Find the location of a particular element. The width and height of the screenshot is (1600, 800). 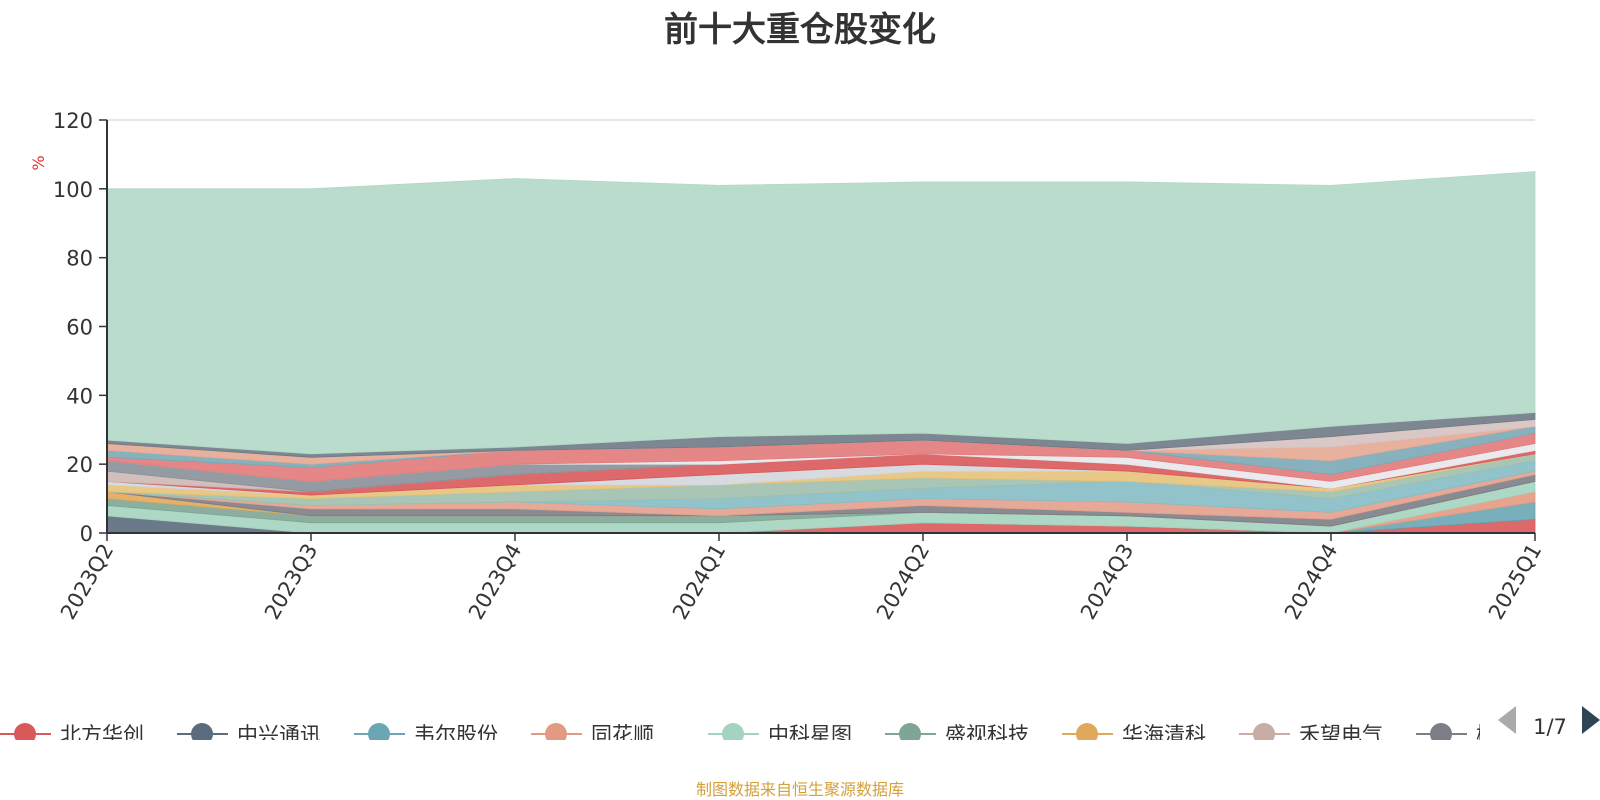

x-tick-label: 2023Q2 is located at coordinates (87, 582).